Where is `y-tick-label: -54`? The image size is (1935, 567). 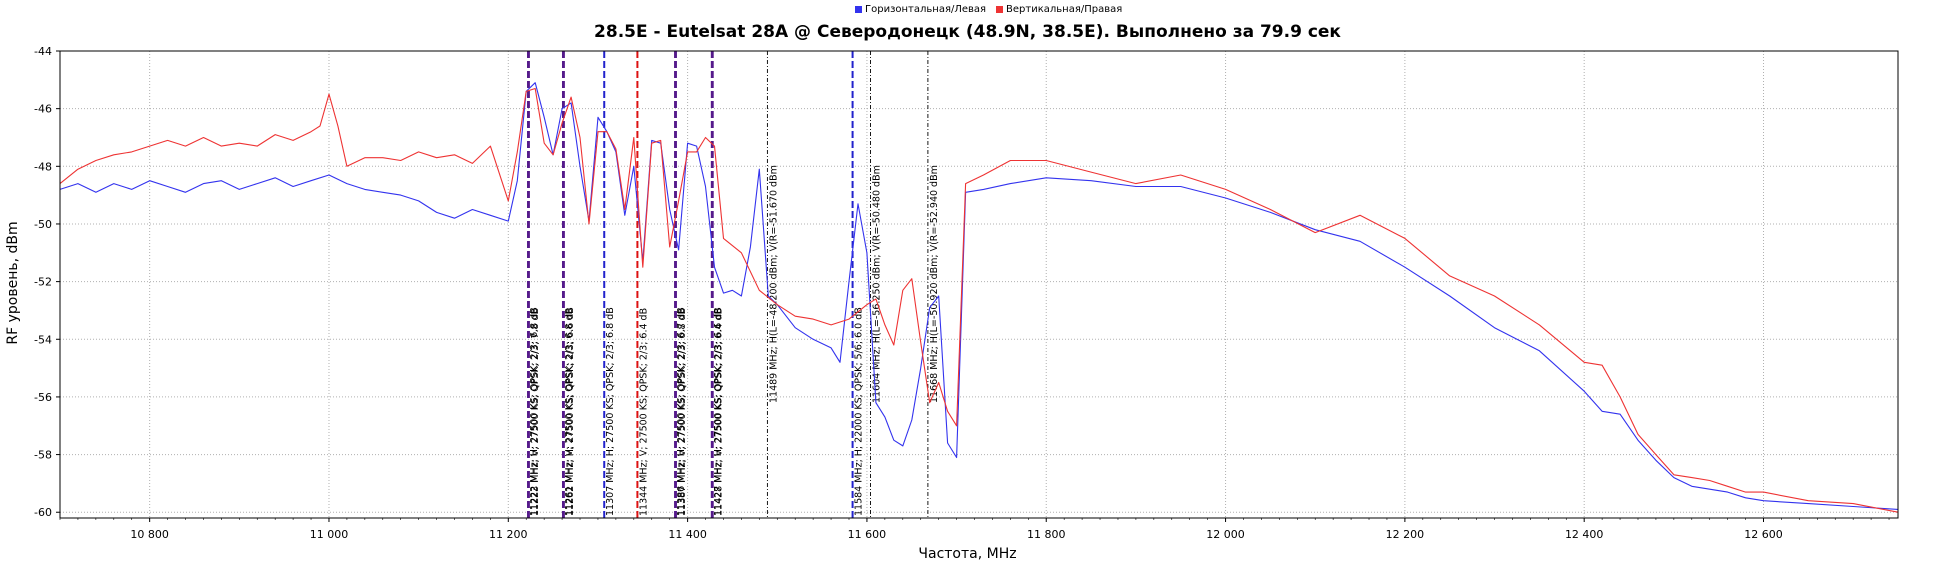
y-tick-label: -54 is located at coordinates (43, 339).